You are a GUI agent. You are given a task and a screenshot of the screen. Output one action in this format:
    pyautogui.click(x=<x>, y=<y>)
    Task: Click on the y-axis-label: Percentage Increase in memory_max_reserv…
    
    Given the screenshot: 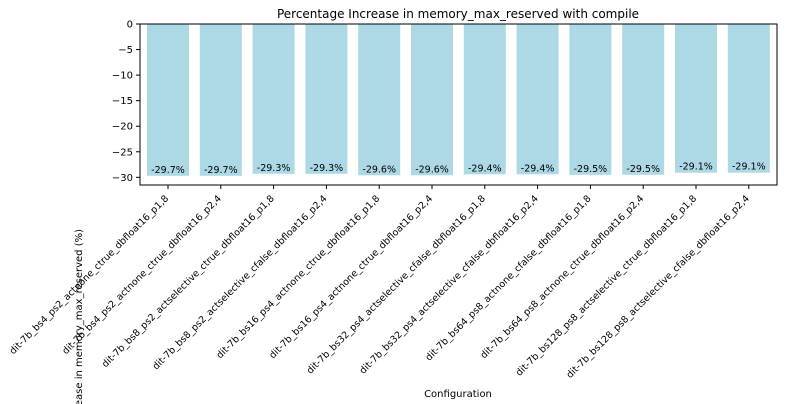 What is the action you would take?
    pyautogui.click(x=79, y=316)
    